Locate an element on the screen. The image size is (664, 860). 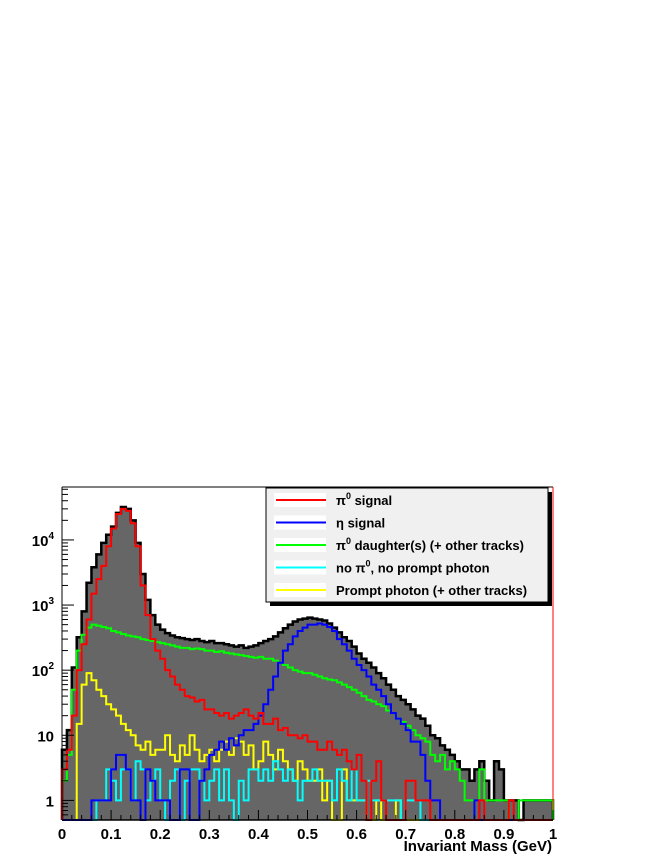
y-tick-label: 10 is located at coordinates (45, 736).